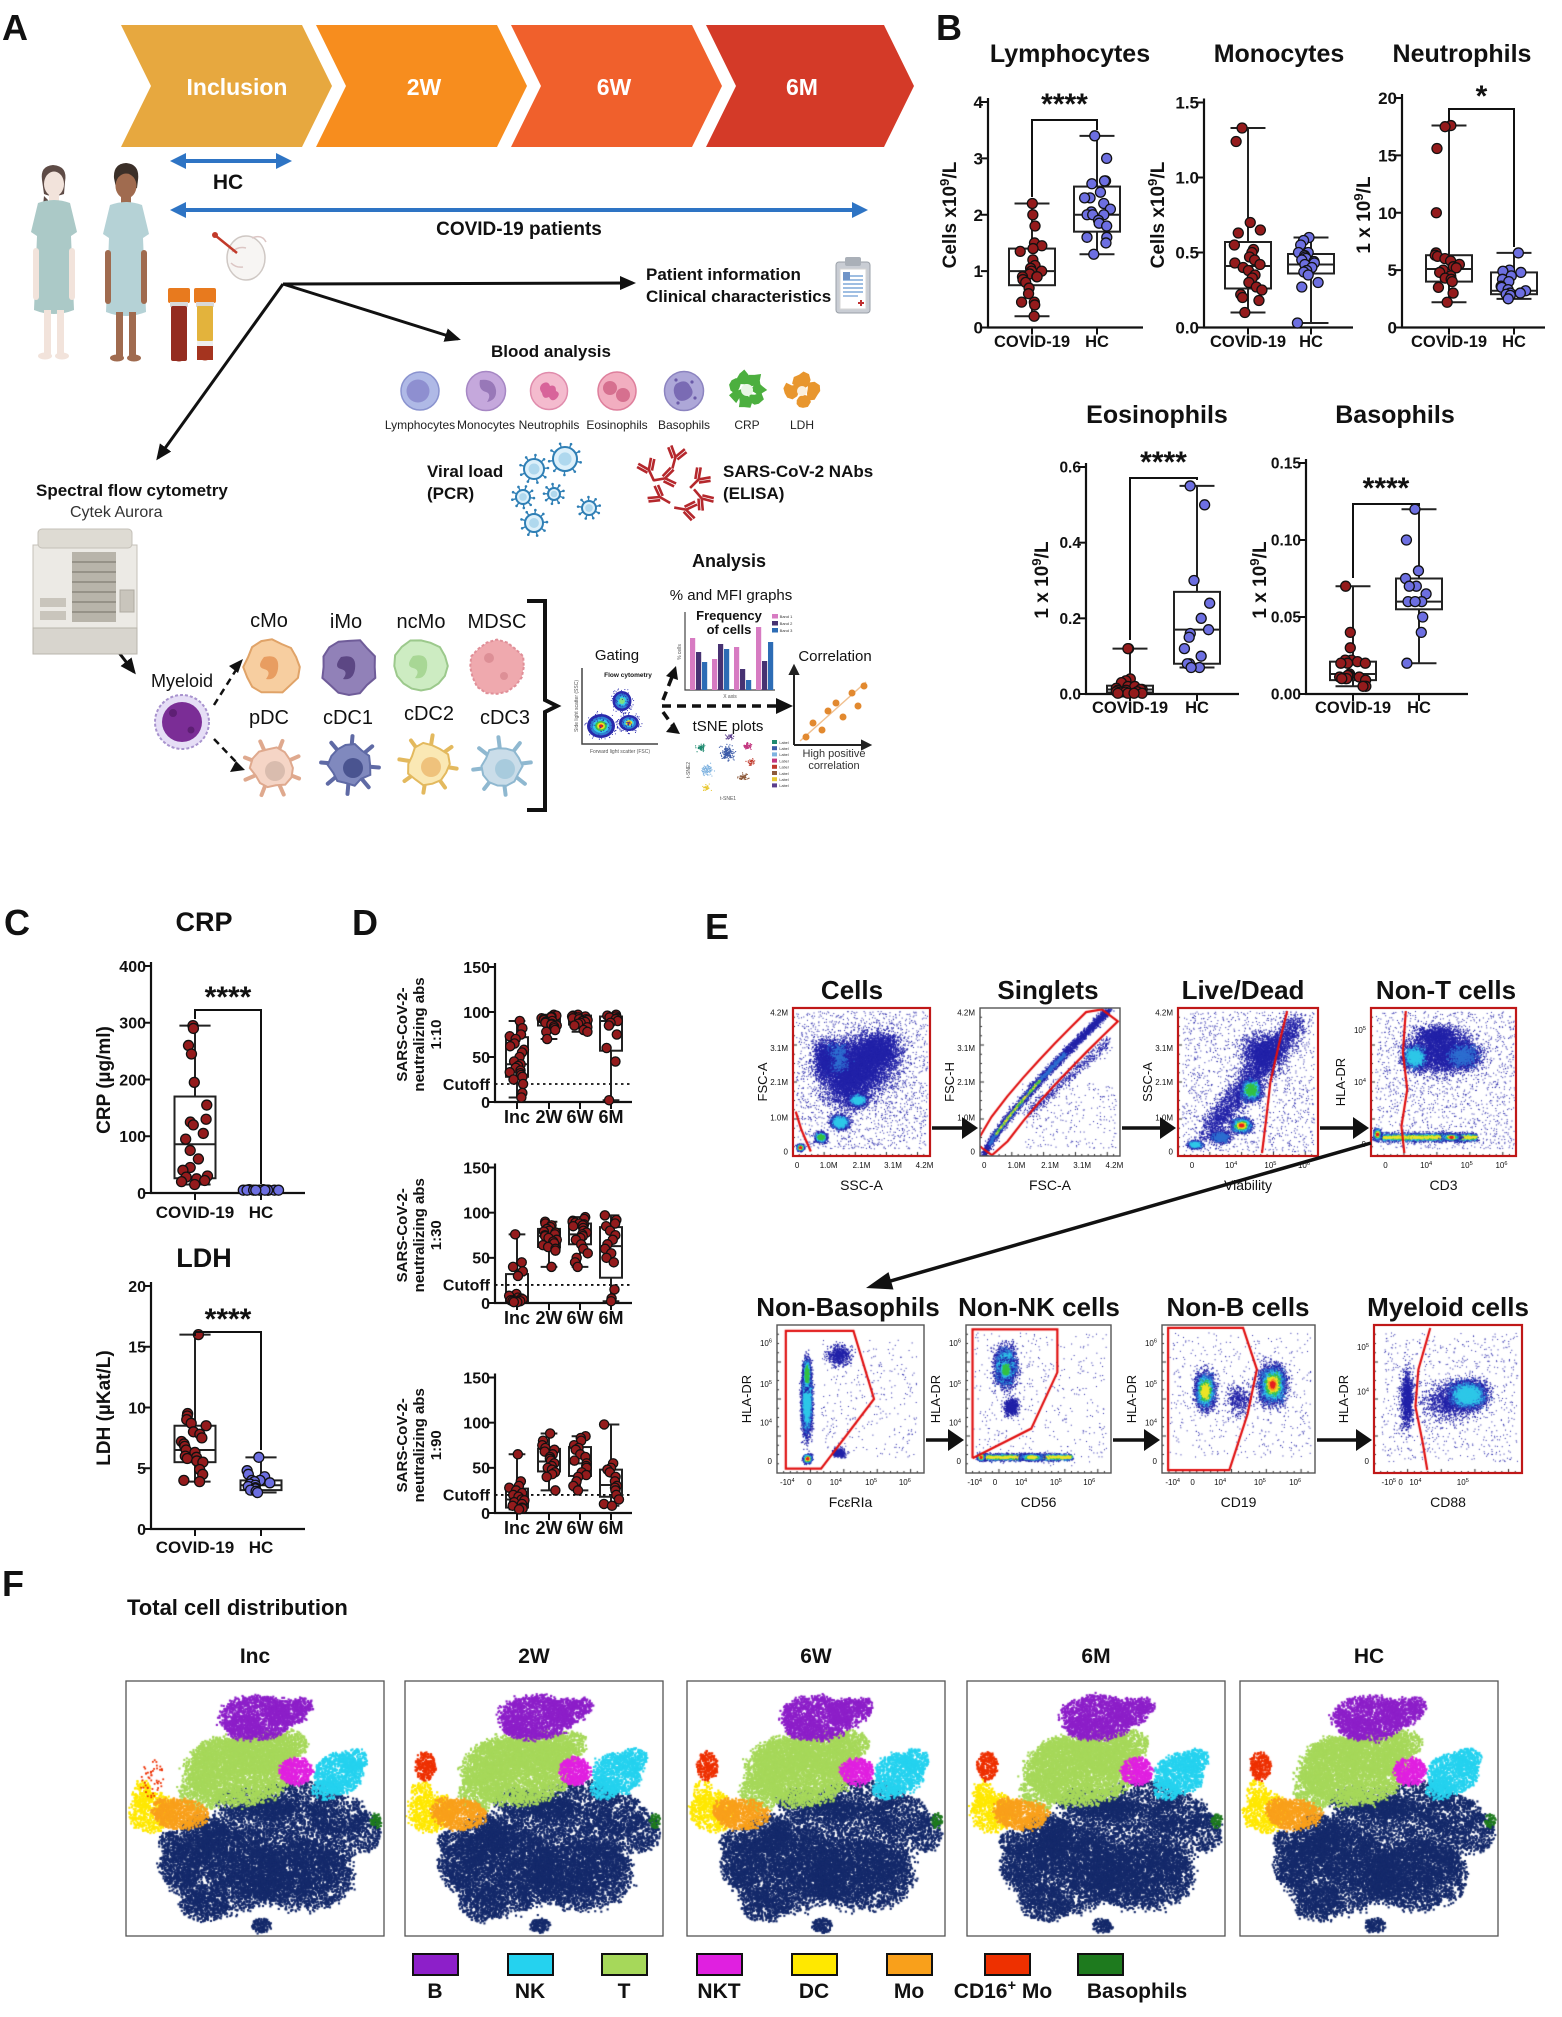  What do you see at coordinates (1047, 990) in the screenshot?
I see `svg-text: Singlets` at bounding box center [1047, 990].